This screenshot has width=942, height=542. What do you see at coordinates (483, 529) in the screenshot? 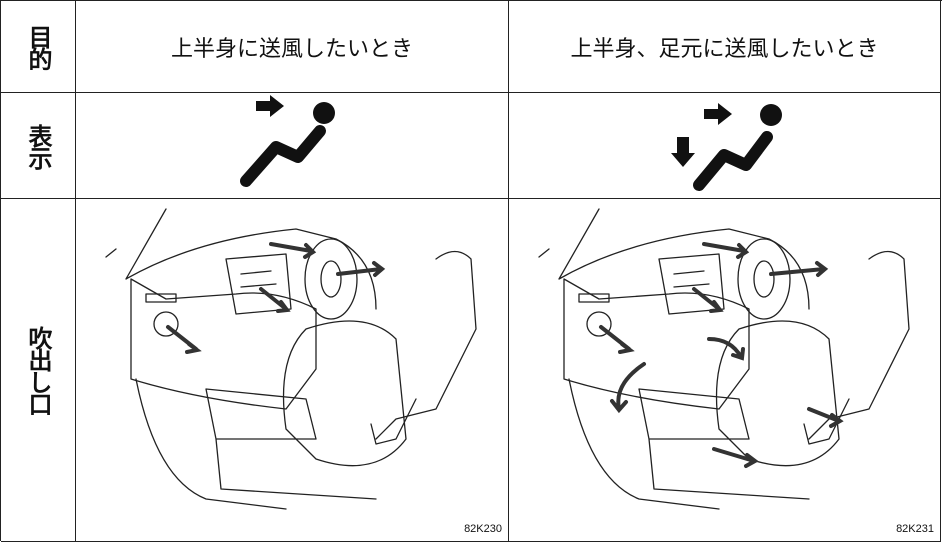
I see `figure-code: 82K230` at bounding box center [483, 529].